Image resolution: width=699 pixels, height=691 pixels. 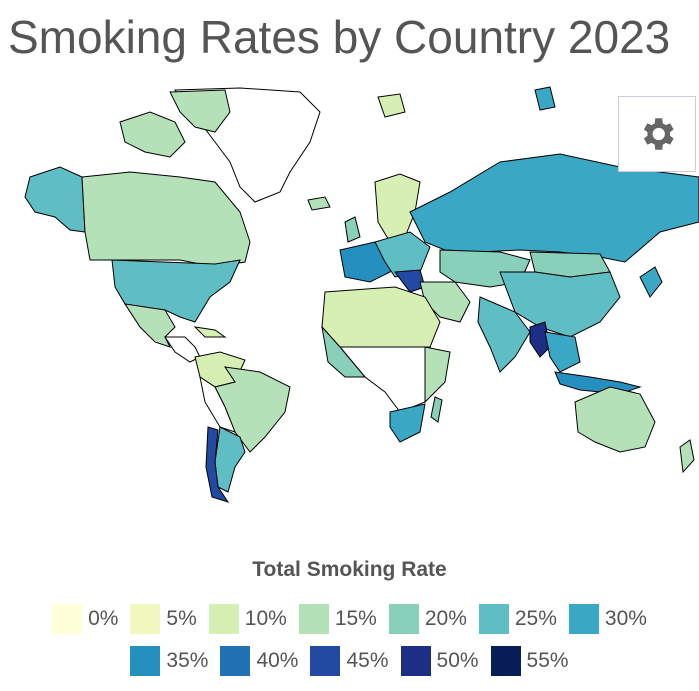 I want to click on legend-label: 0%, so click(x=103, y=618).